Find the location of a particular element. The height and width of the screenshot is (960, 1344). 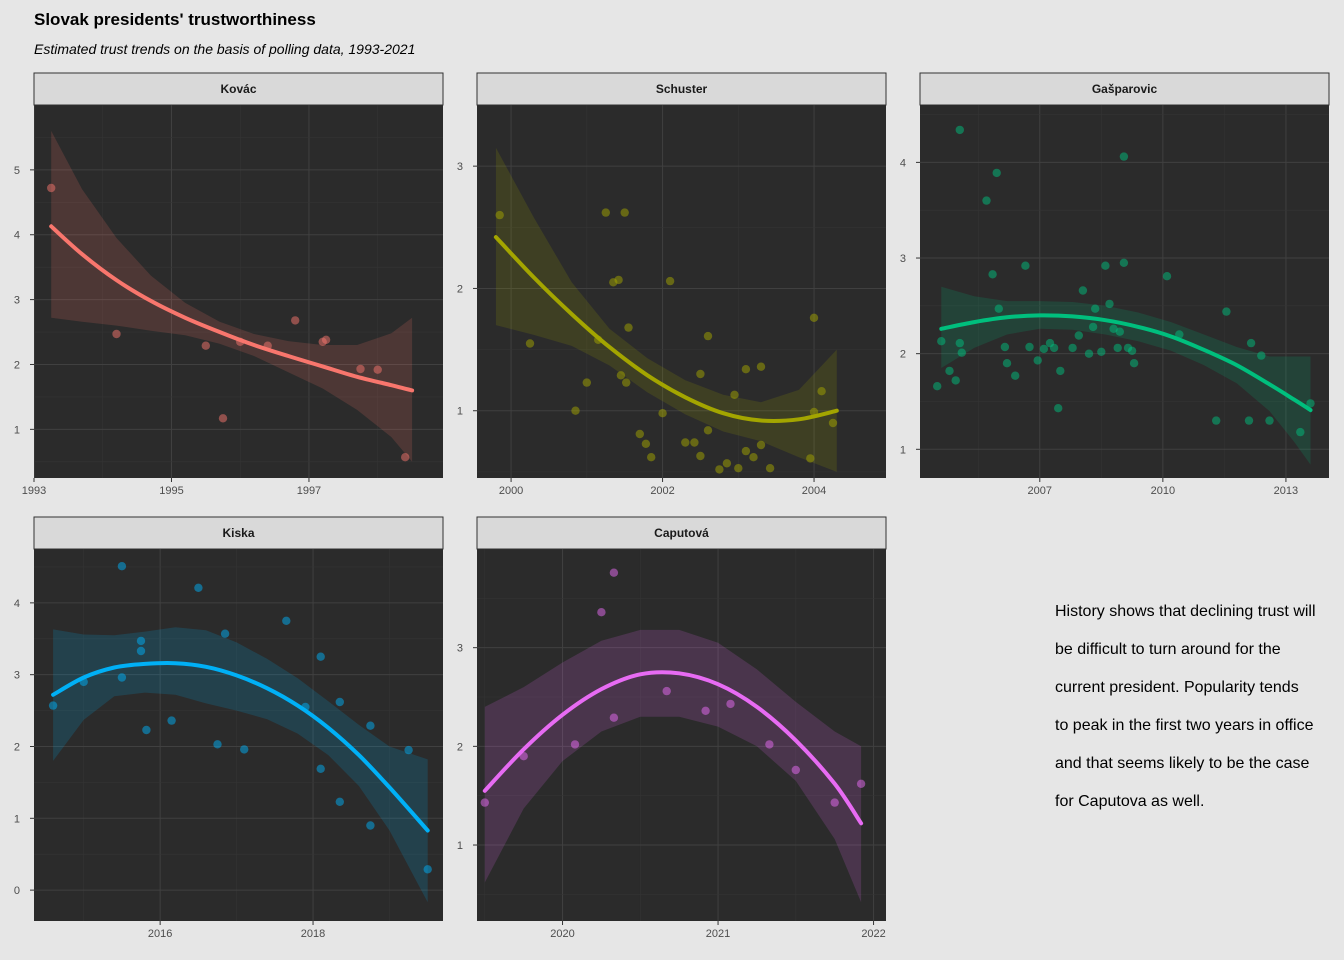

x-tick-label: 2002 is located at coordinates (662, 491).